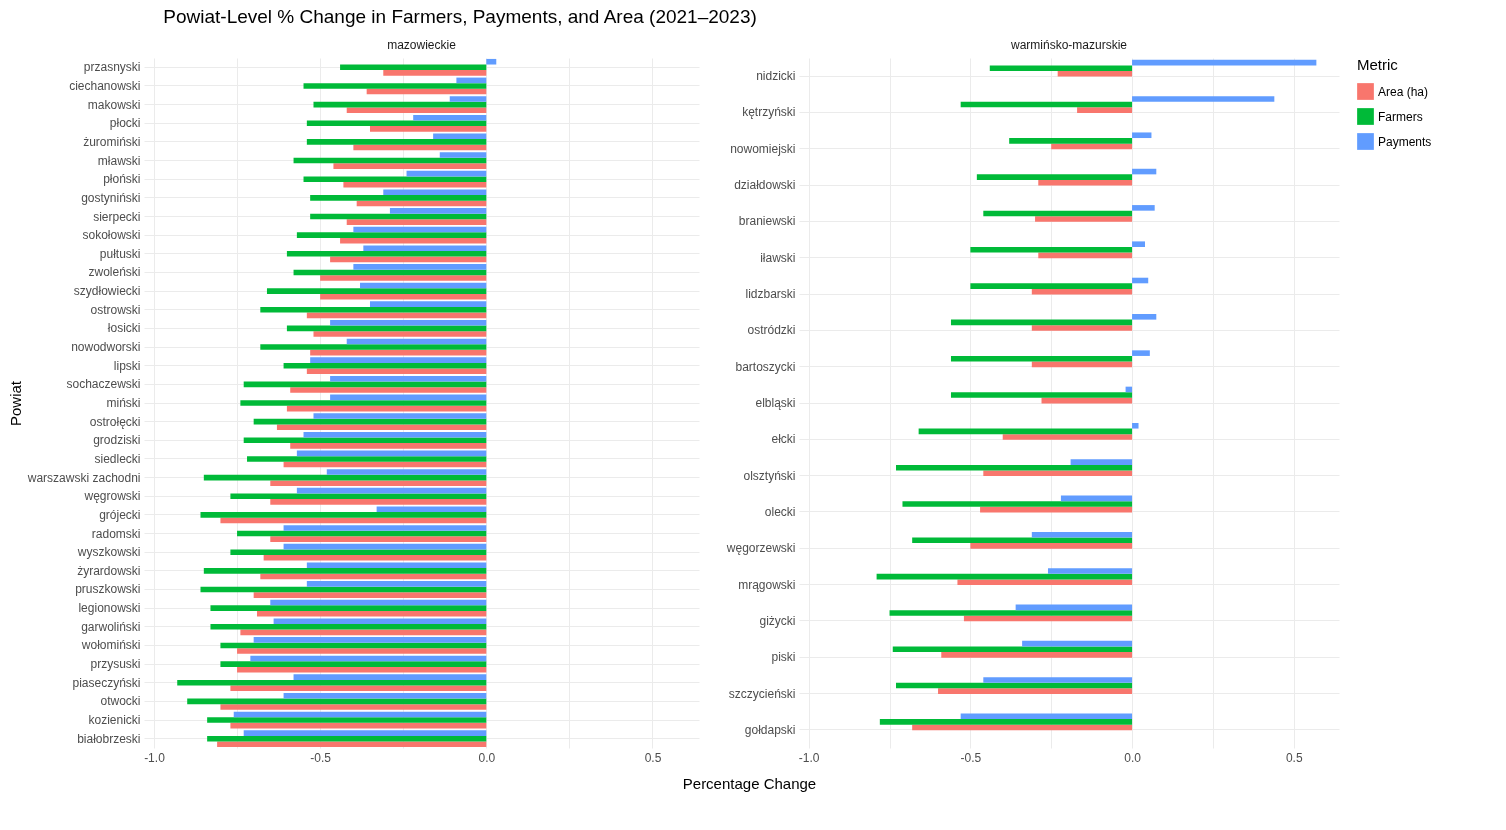 The height and width of the screenshot is (830, 1506). I want to click on y-tick-label: płoński, so click(122, 179).